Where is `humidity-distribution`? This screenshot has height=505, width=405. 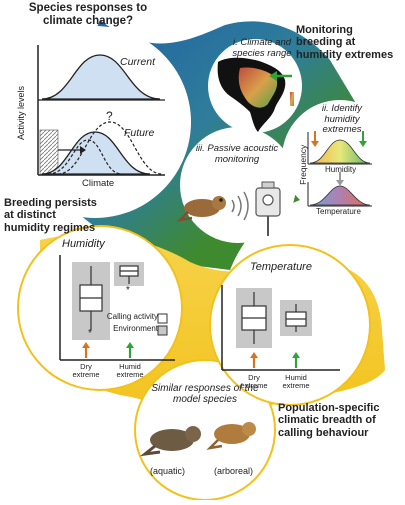 humidity-distribution is located at coordinates (340, 151).